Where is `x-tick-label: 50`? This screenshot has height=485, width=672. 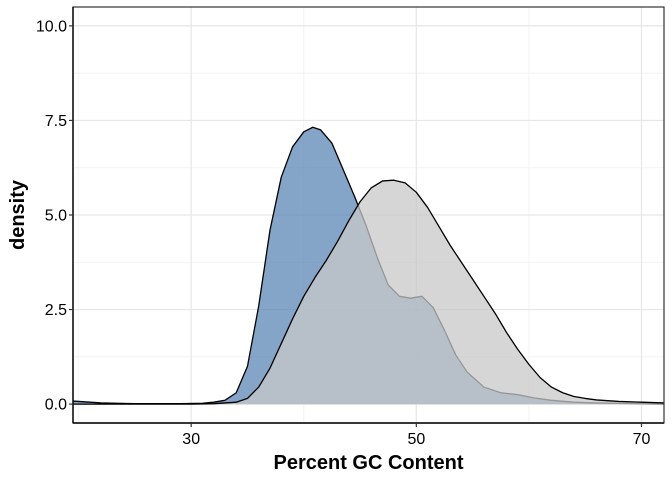 x-tick-label: 50 is located at coordinates (416, 439).